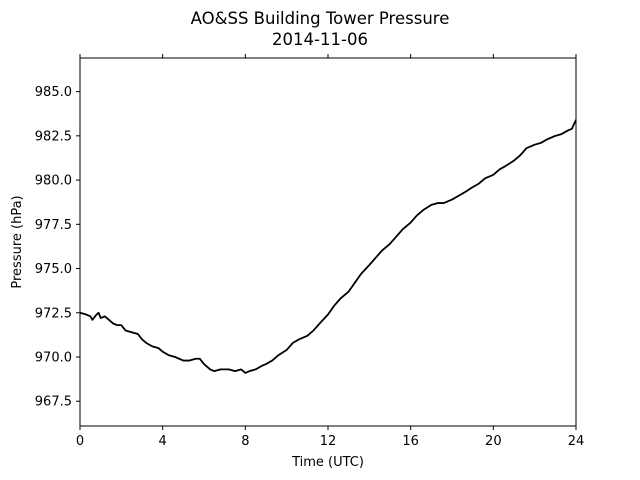 The height and width of the screenshot is (480, 640). I want to click on x-tick-label: 4, so click(163, 441).